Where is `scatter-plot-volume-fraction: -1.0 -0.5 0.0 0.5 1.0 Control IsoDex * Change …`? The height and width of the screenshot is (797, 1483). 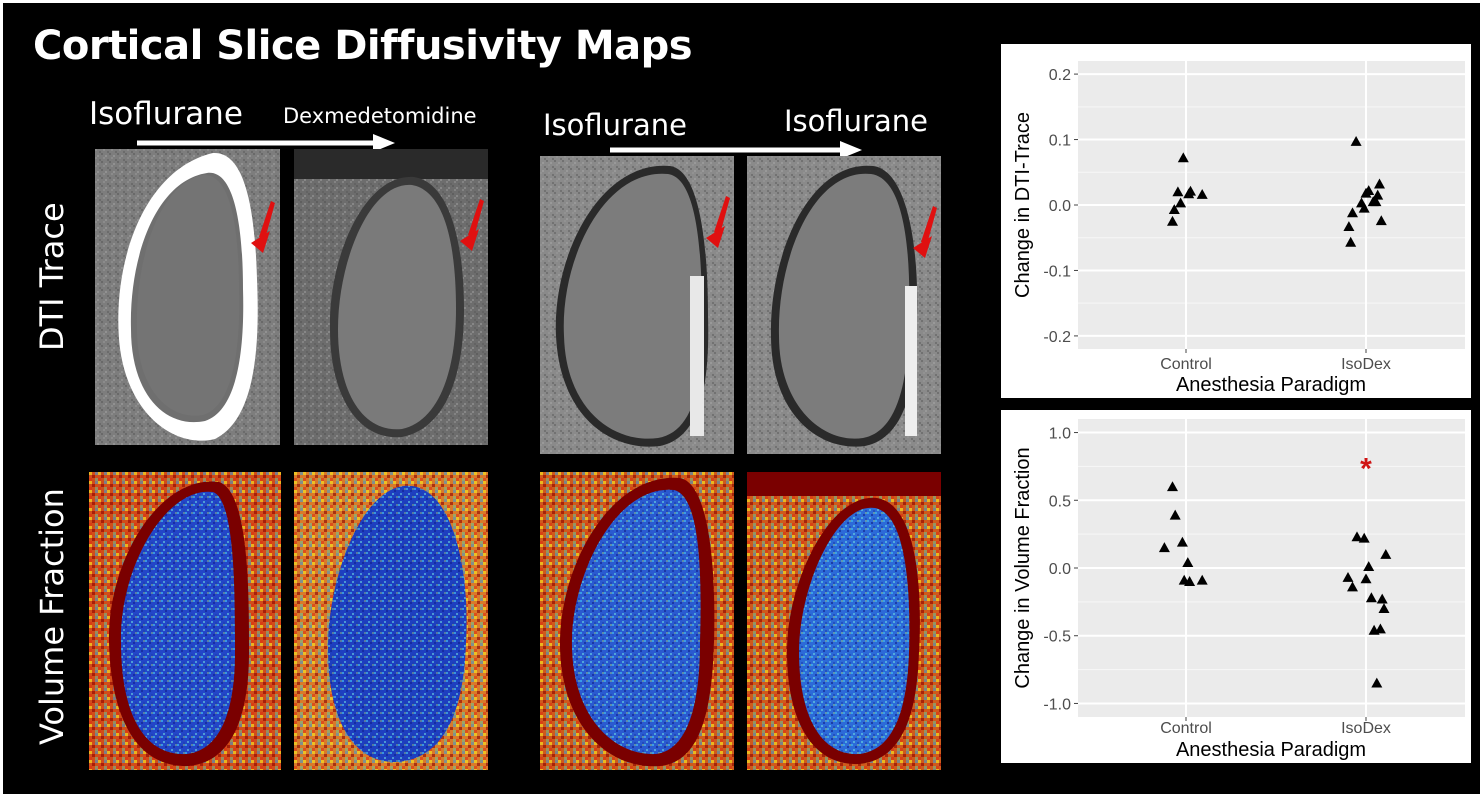
scatter-plot-volume-fraction: -1.0 -0.5 0.0 0.5 1.0 Control IsoDex * Change … is located at coordinates (1236, 586).